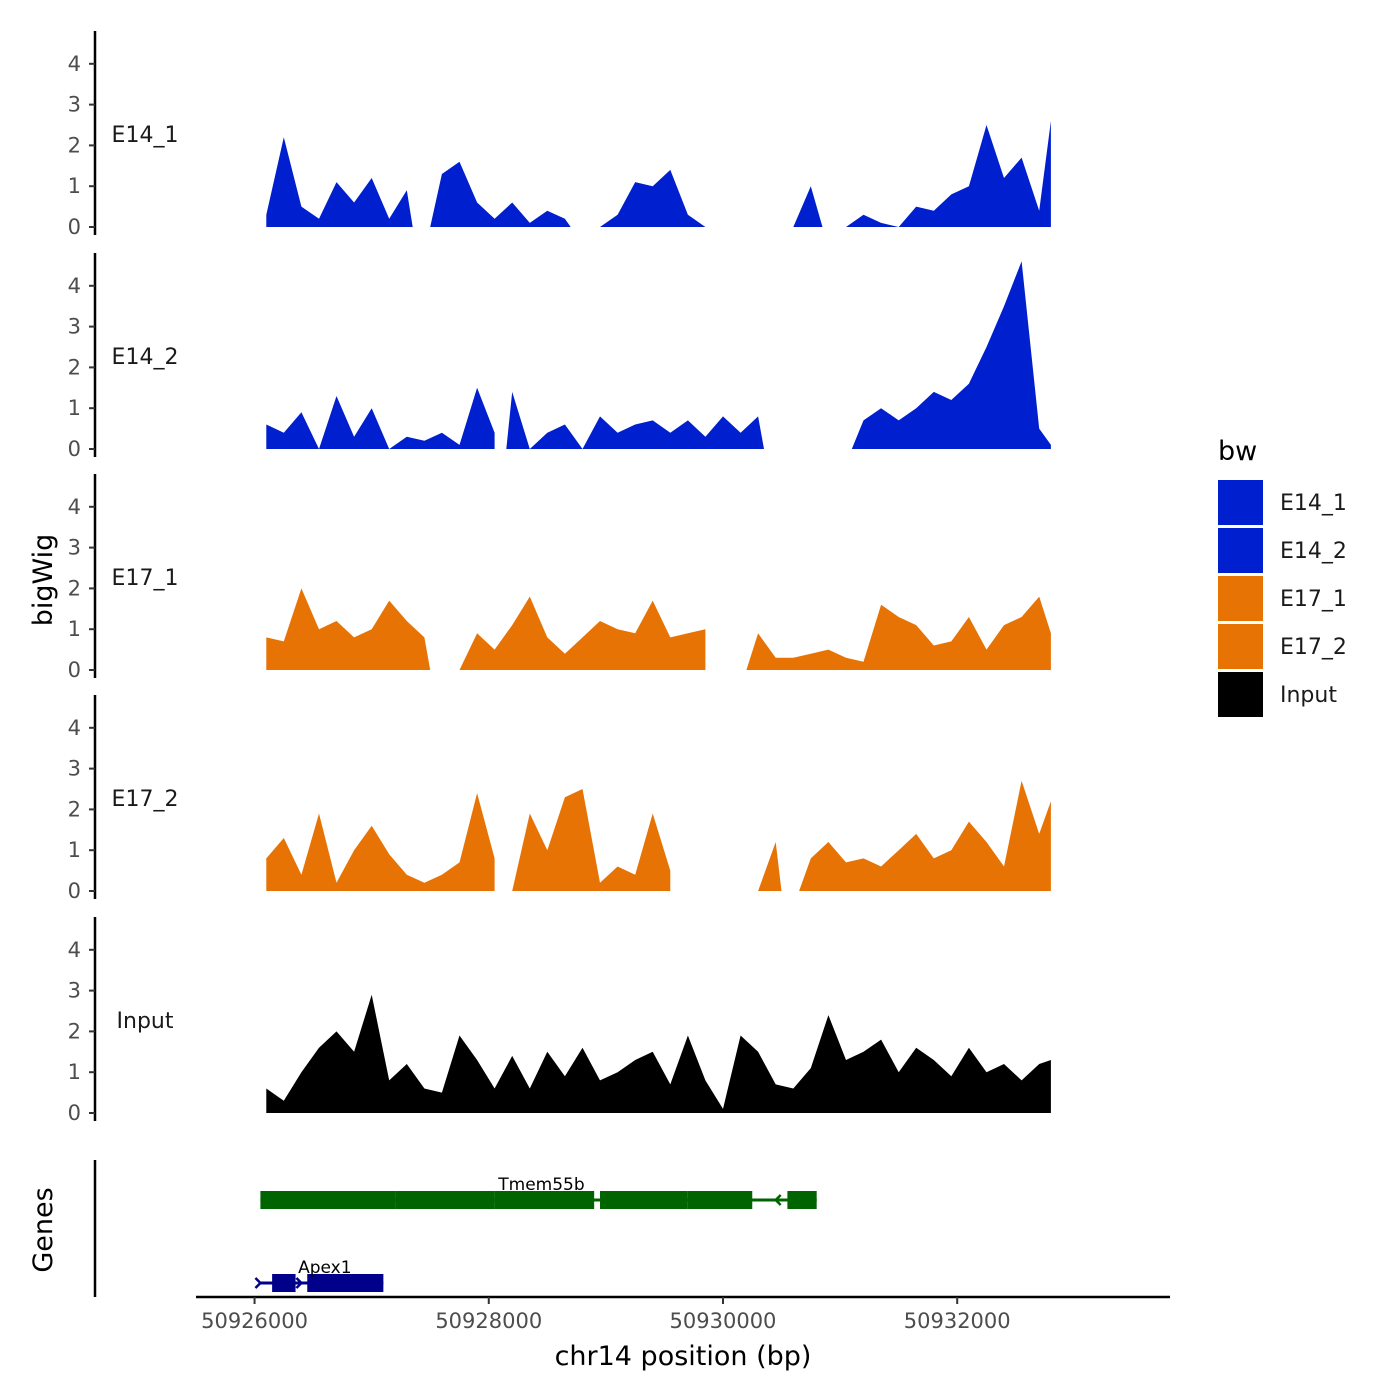 This screenshot has height=1400, width=1400. Describe the element at coordinates (455, 1228) in the screenshot. I see `genes-track: Tmem55b Apex1` at that location.